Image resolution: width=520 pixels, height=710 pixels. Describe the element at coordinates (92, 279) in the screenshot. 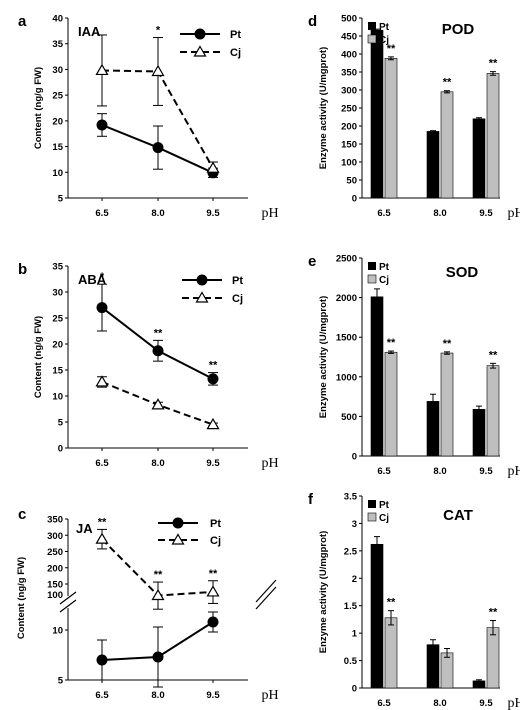

I see `panel-title: ABA` at that location.